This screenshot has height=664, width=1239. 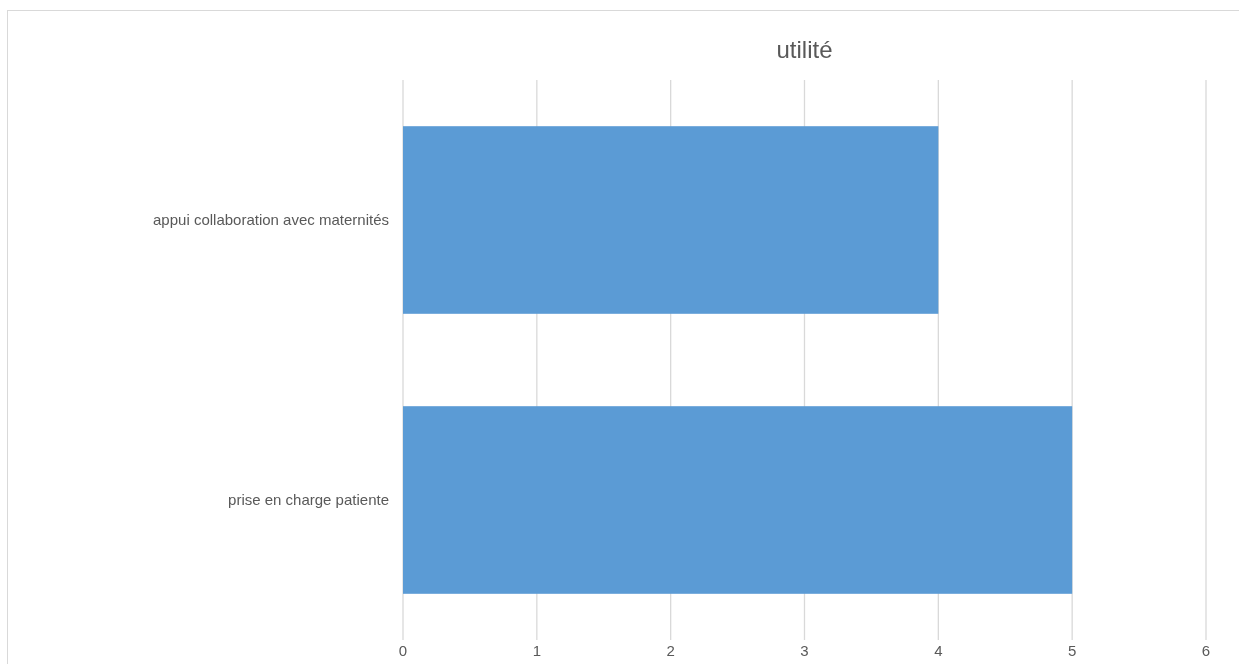 What do you see at coordinates (308, 499) in the screenshot?
I see `y-tick-label: prise en charge patiente` at bounding box center [308, 499].